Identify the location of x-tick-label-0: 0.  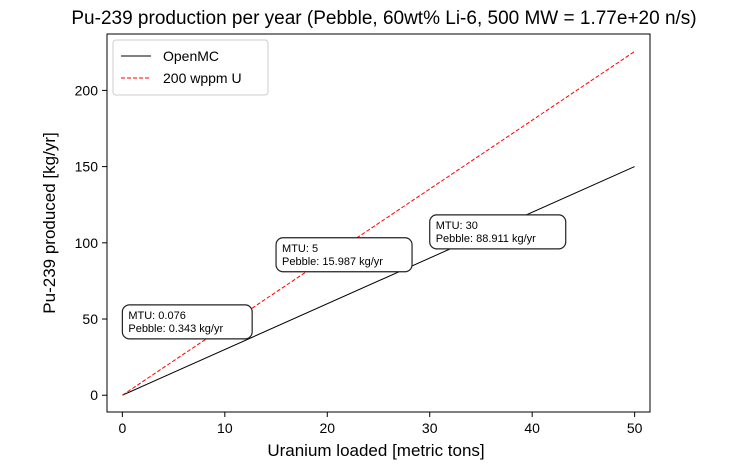
(122, 428).